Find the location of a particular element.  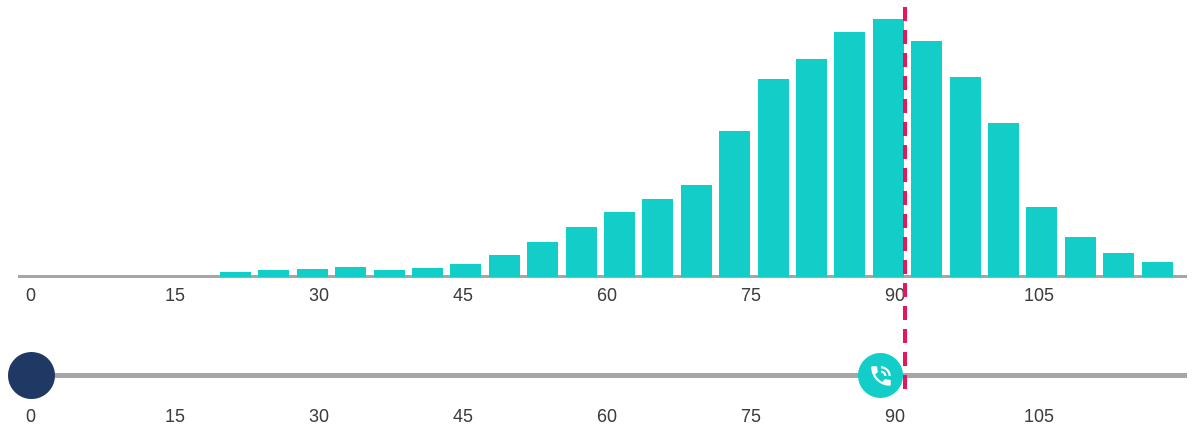

threshold-marker-line is located at coordinates (904, 202).